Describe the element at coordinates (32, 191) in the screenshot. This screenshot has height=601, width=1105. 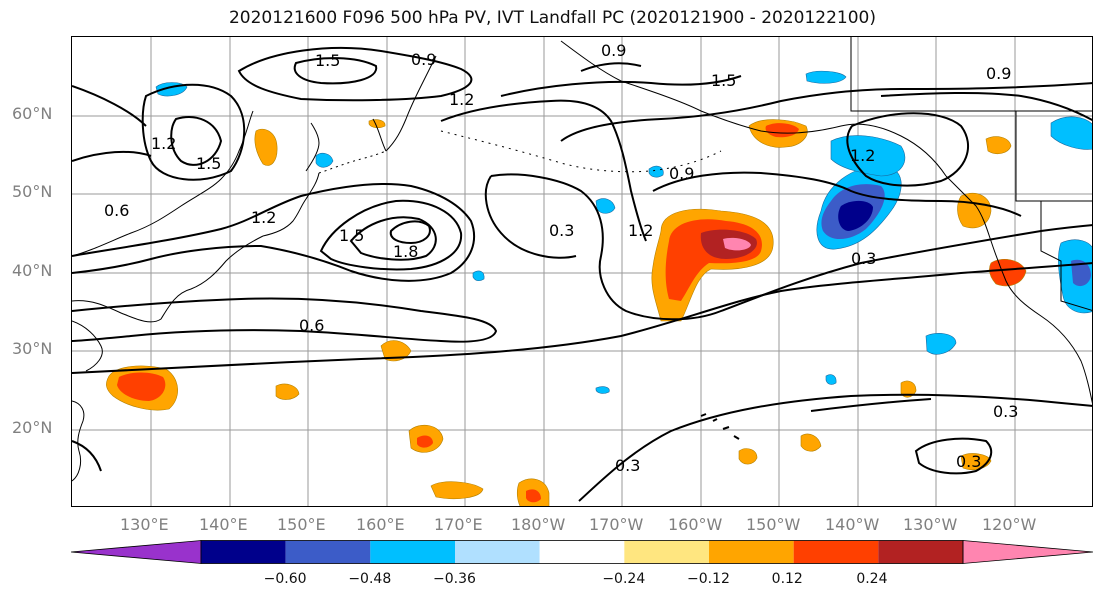
I see `lat-label: 50°N` at that location.